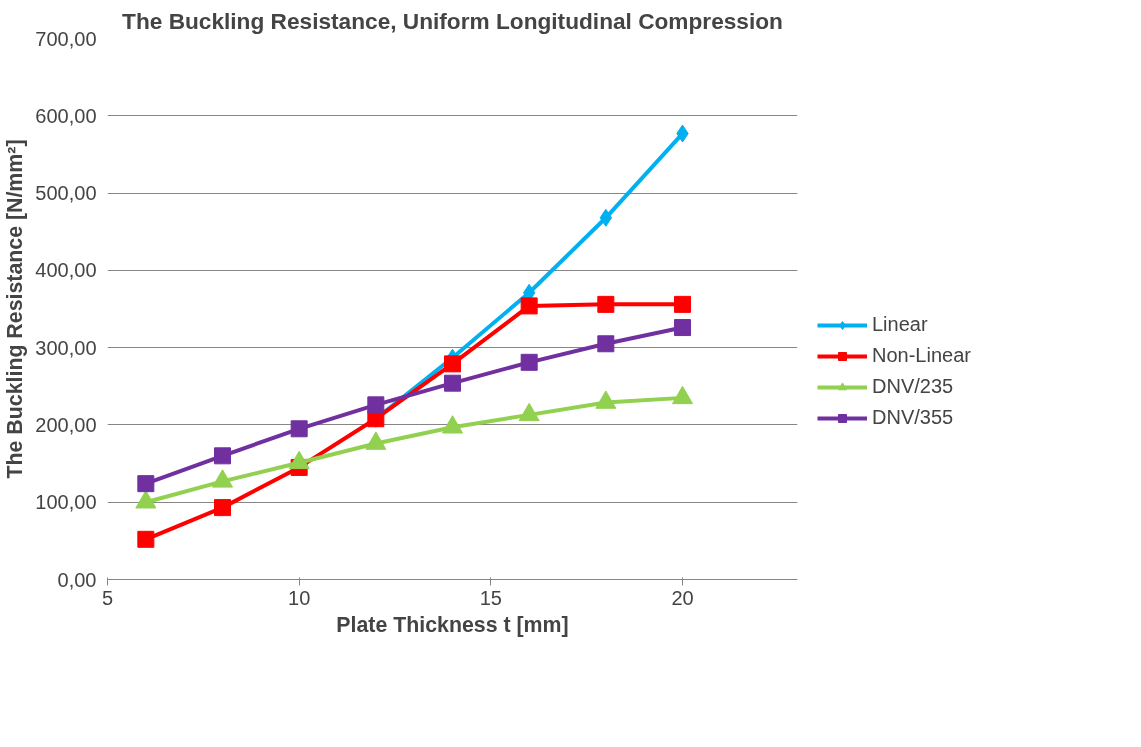 This screenshot has height=747, width=1141. I want to click on x-tick-label: 20, so click(682, 597).